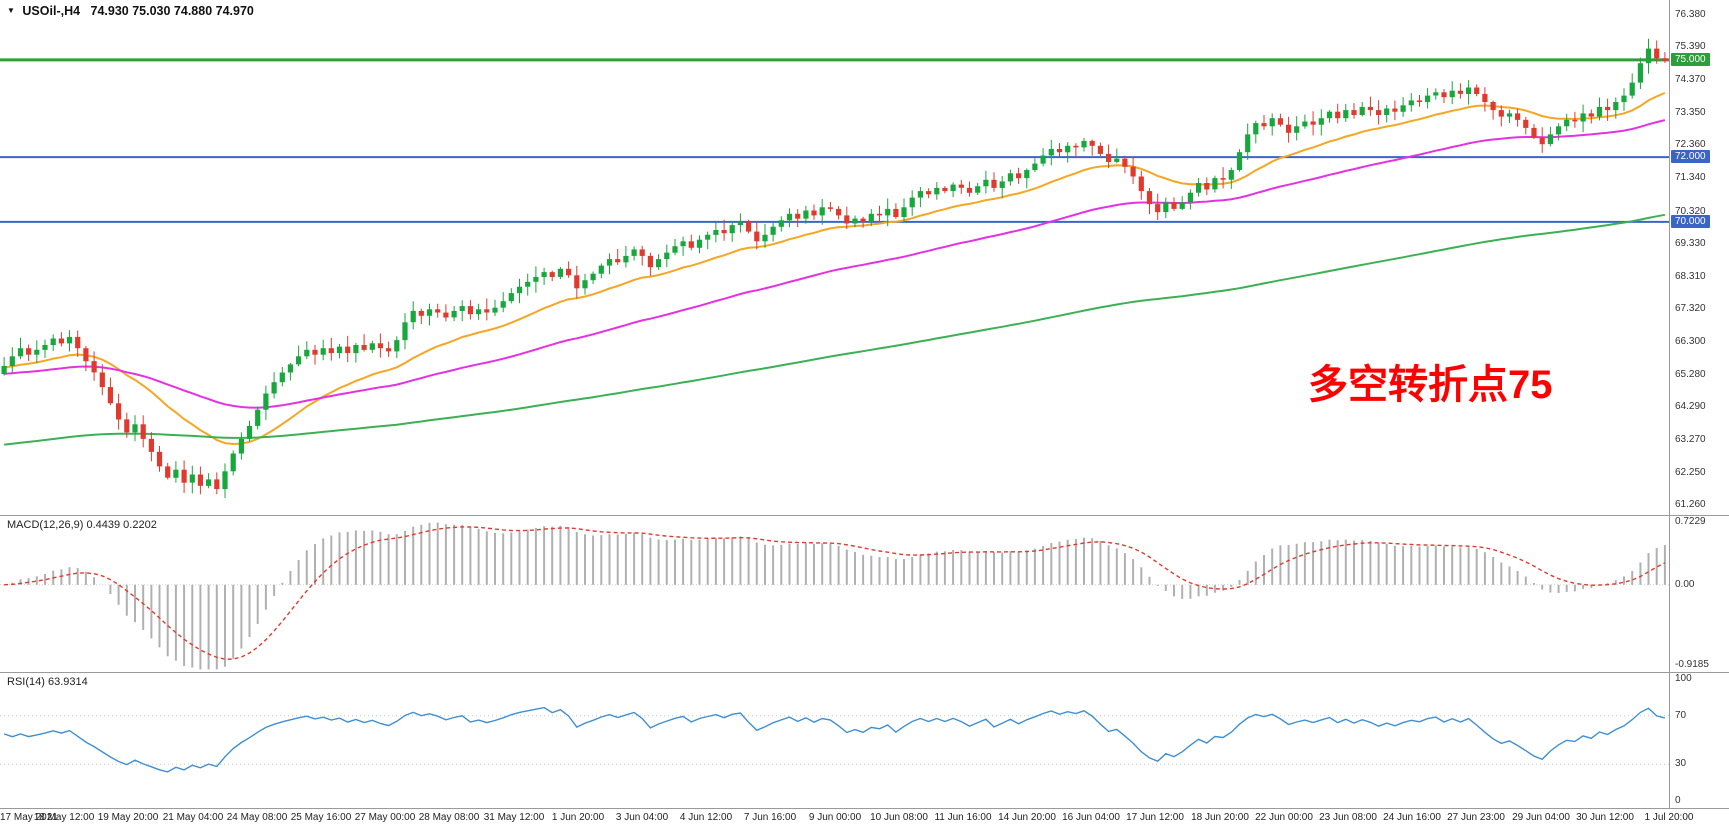 The height and width of the screenshot is (836, 1729). I want to click on chart-ohlc-values: 74.930 75.030 74.880 74.970, so click(172, 11).